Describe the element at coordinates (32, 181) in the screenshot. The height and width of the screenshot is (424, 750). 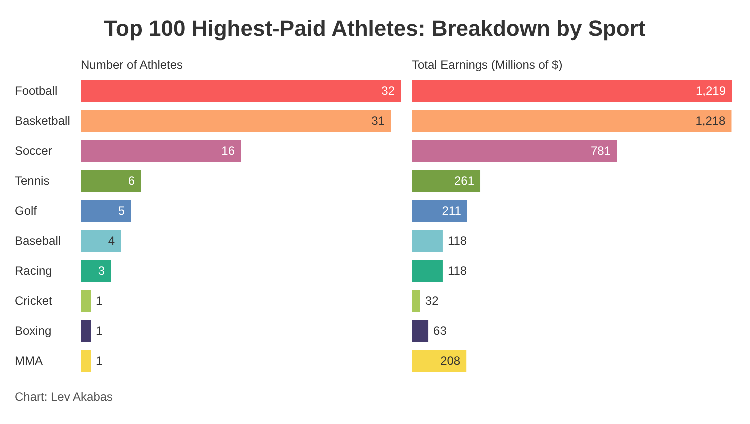
I see `y-tick-label: Tennis` at that location.